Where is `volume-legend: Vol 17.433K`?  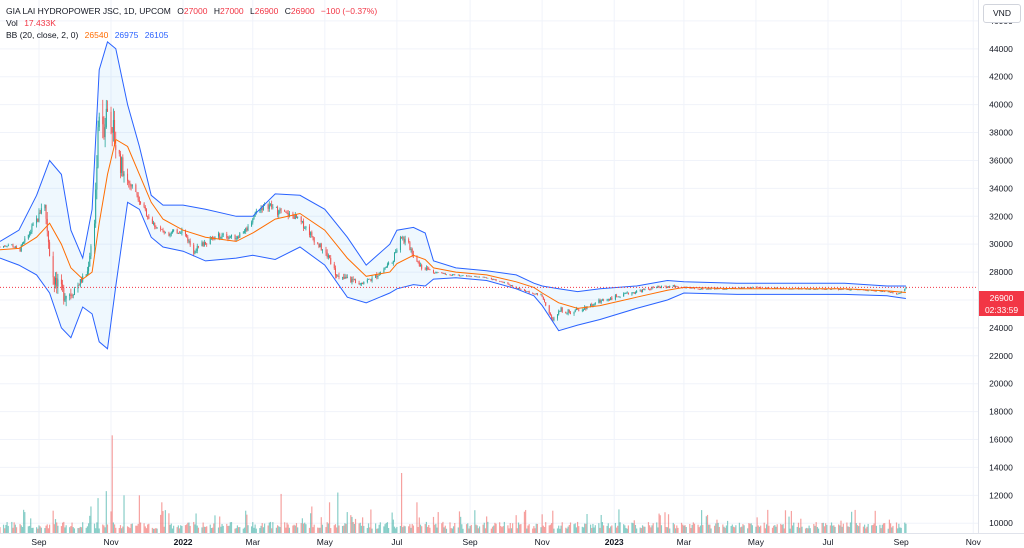
volume-legend: Vol 17.433K is located at coordinates (33, 23).